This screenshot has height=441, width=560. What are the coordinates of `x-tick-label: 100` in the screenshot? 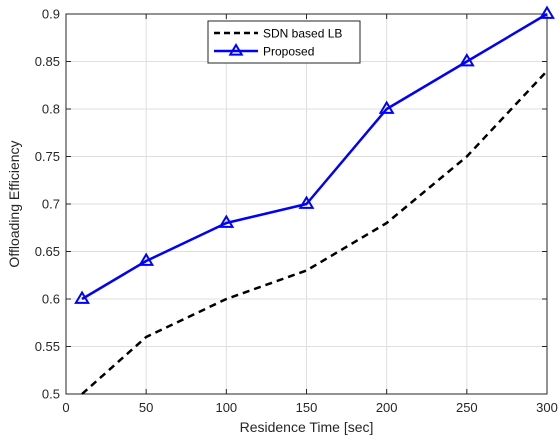 It's located at (226, 407).